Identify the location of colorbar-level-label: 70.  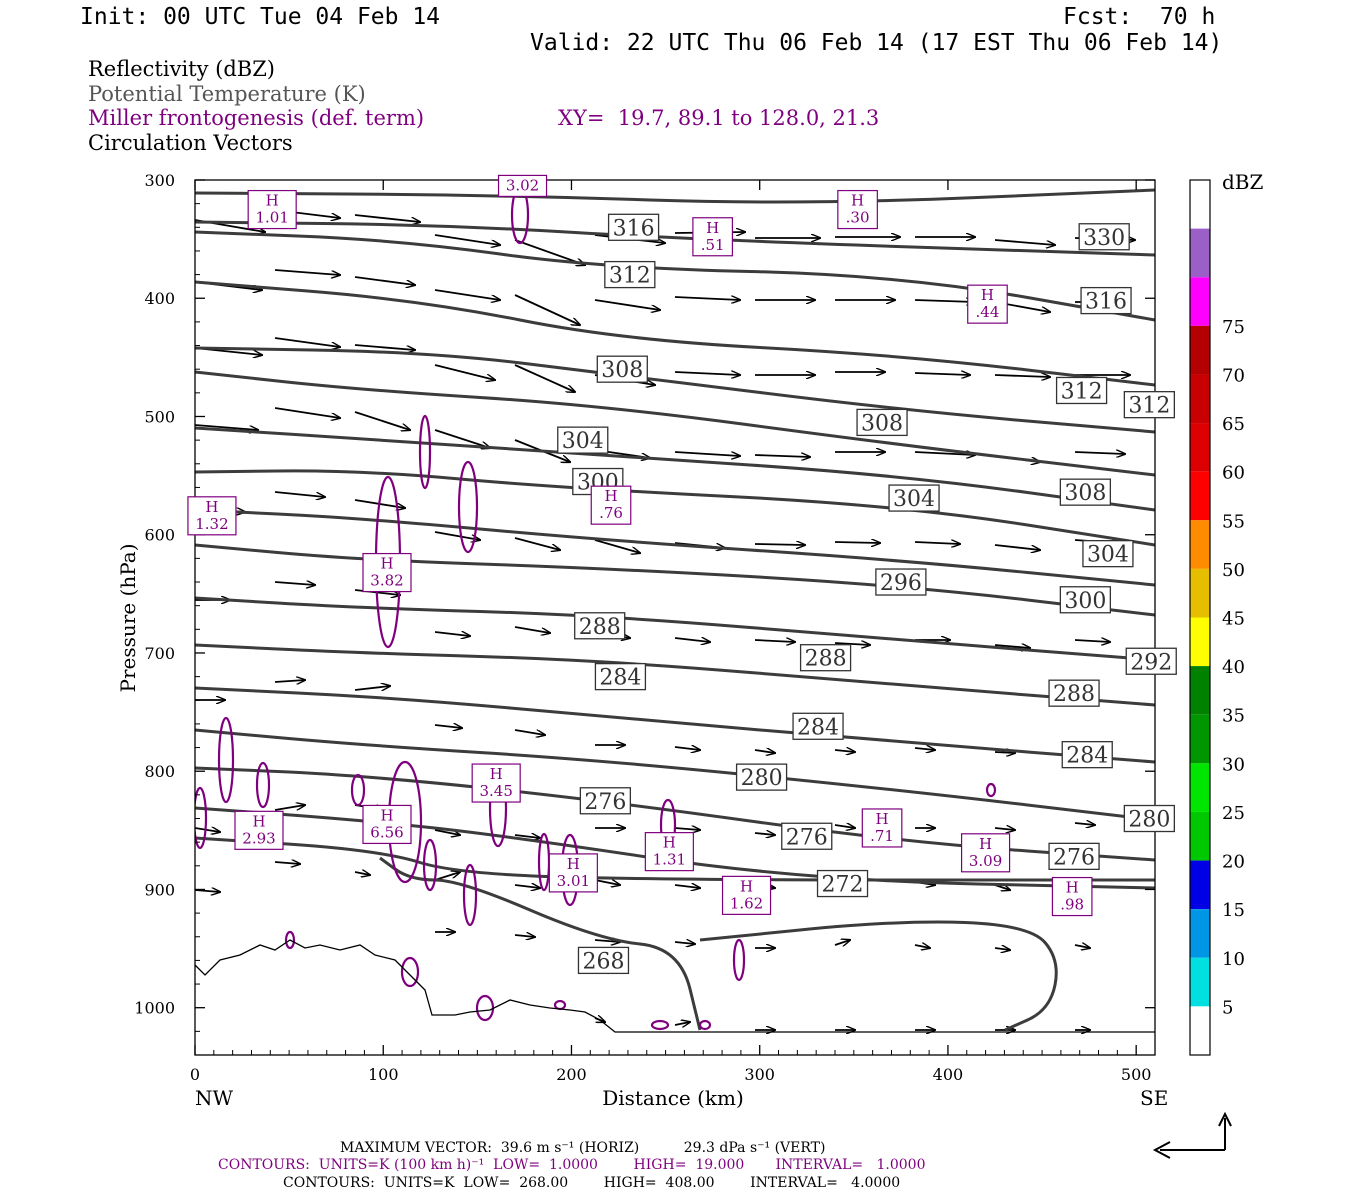
(1233, 375).